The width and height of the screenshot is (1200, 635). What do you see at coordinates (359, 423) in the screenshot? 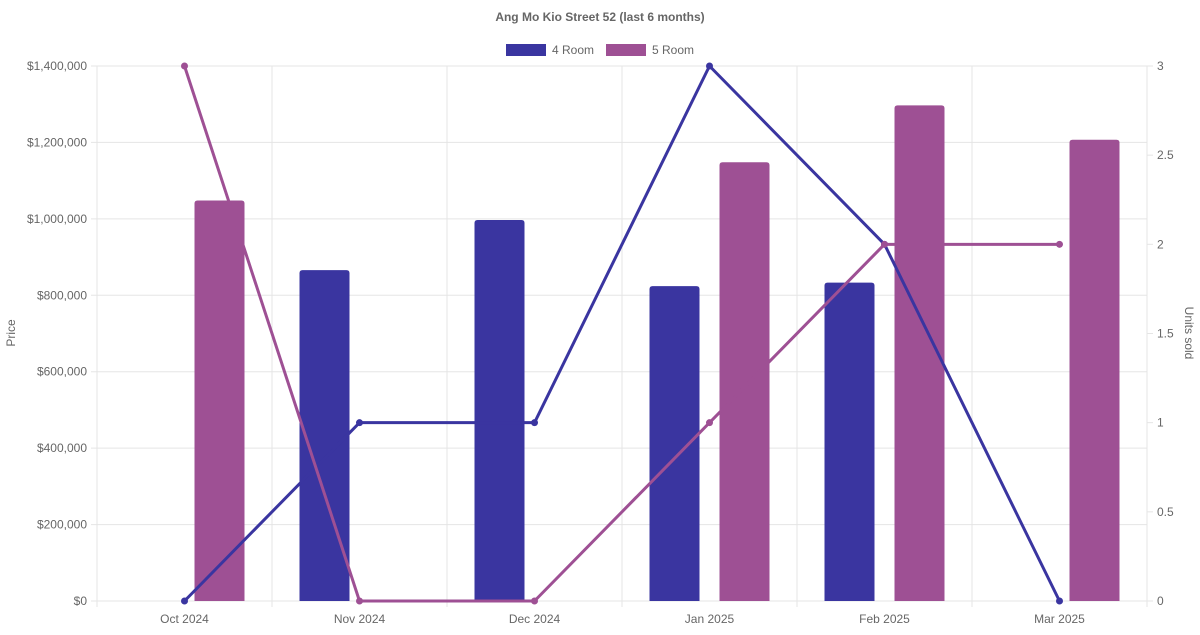
I see `point-4-room-nov-2024` at bounding box center [359, 423].